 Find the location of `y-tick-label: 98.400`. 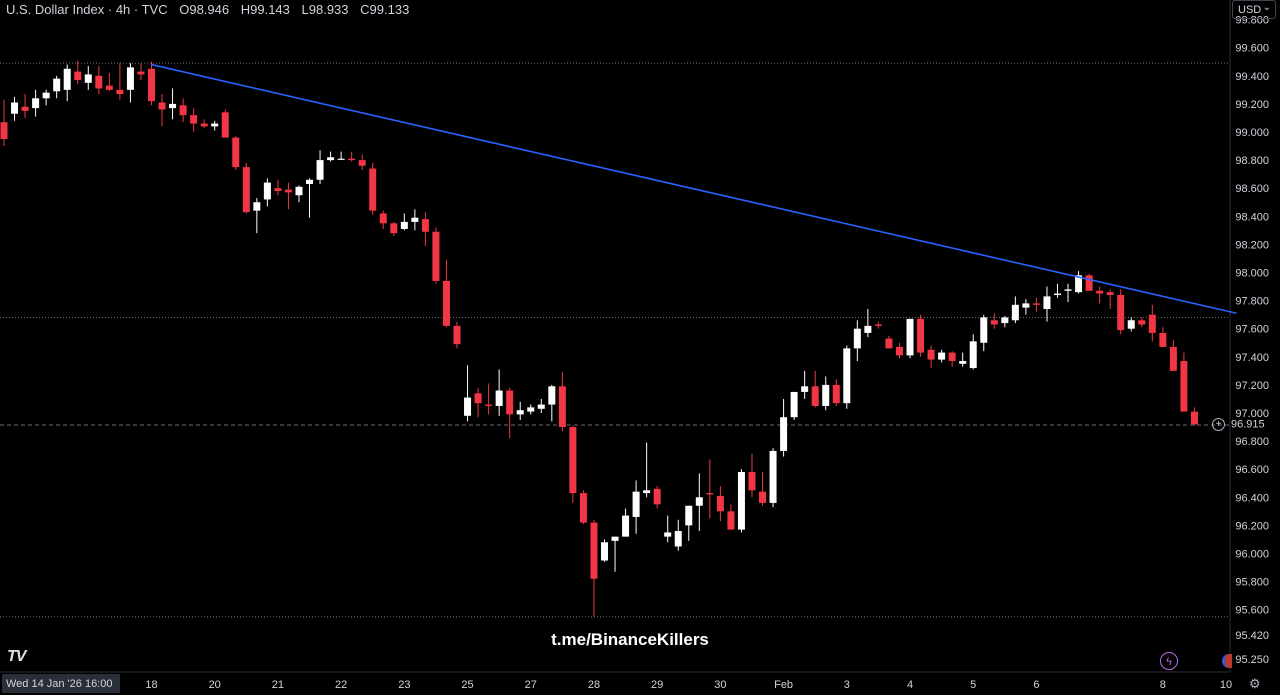

y-tick-label: 98.400 is located at coordinates (1252, 217).